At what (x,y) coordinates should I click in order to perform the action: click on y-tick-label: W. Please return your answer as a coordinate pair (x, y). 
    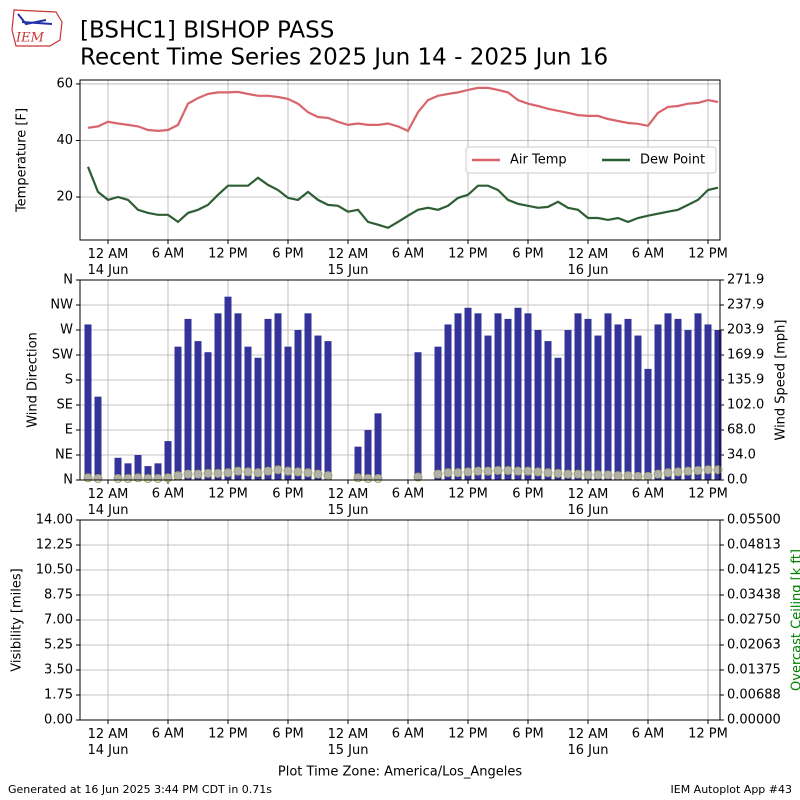
    Looking at the image, I should click on (66, 330).